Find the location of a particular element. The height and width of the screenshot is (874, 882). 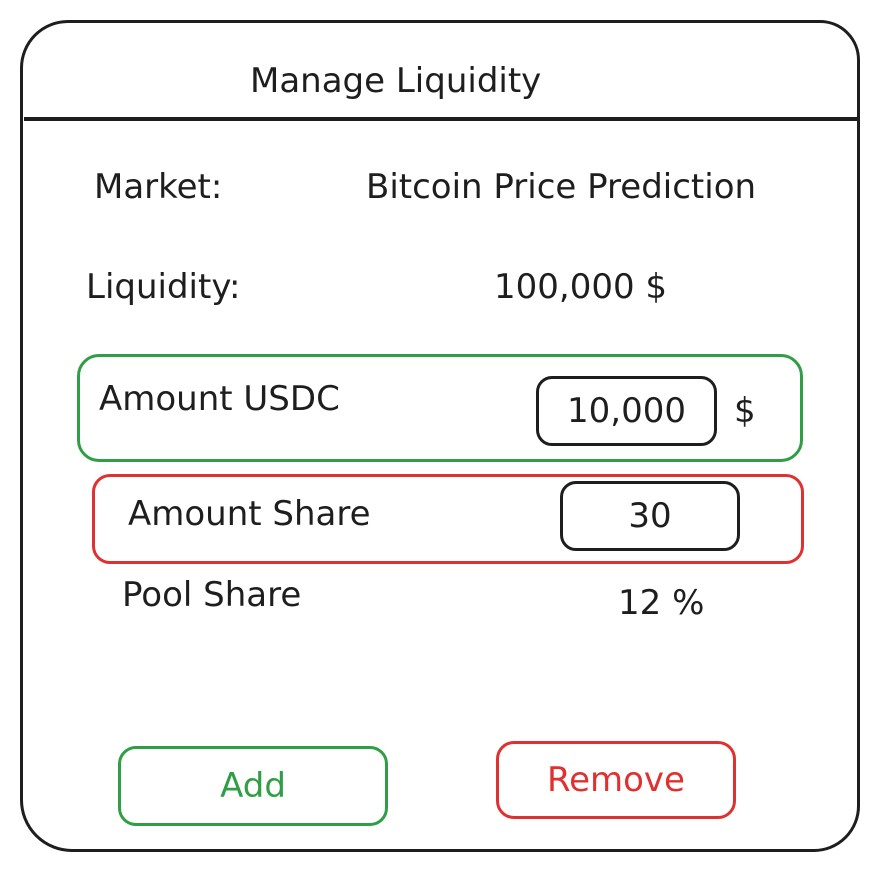

liquidity-value: 100,000 $ is located at coordinates (581, 287).